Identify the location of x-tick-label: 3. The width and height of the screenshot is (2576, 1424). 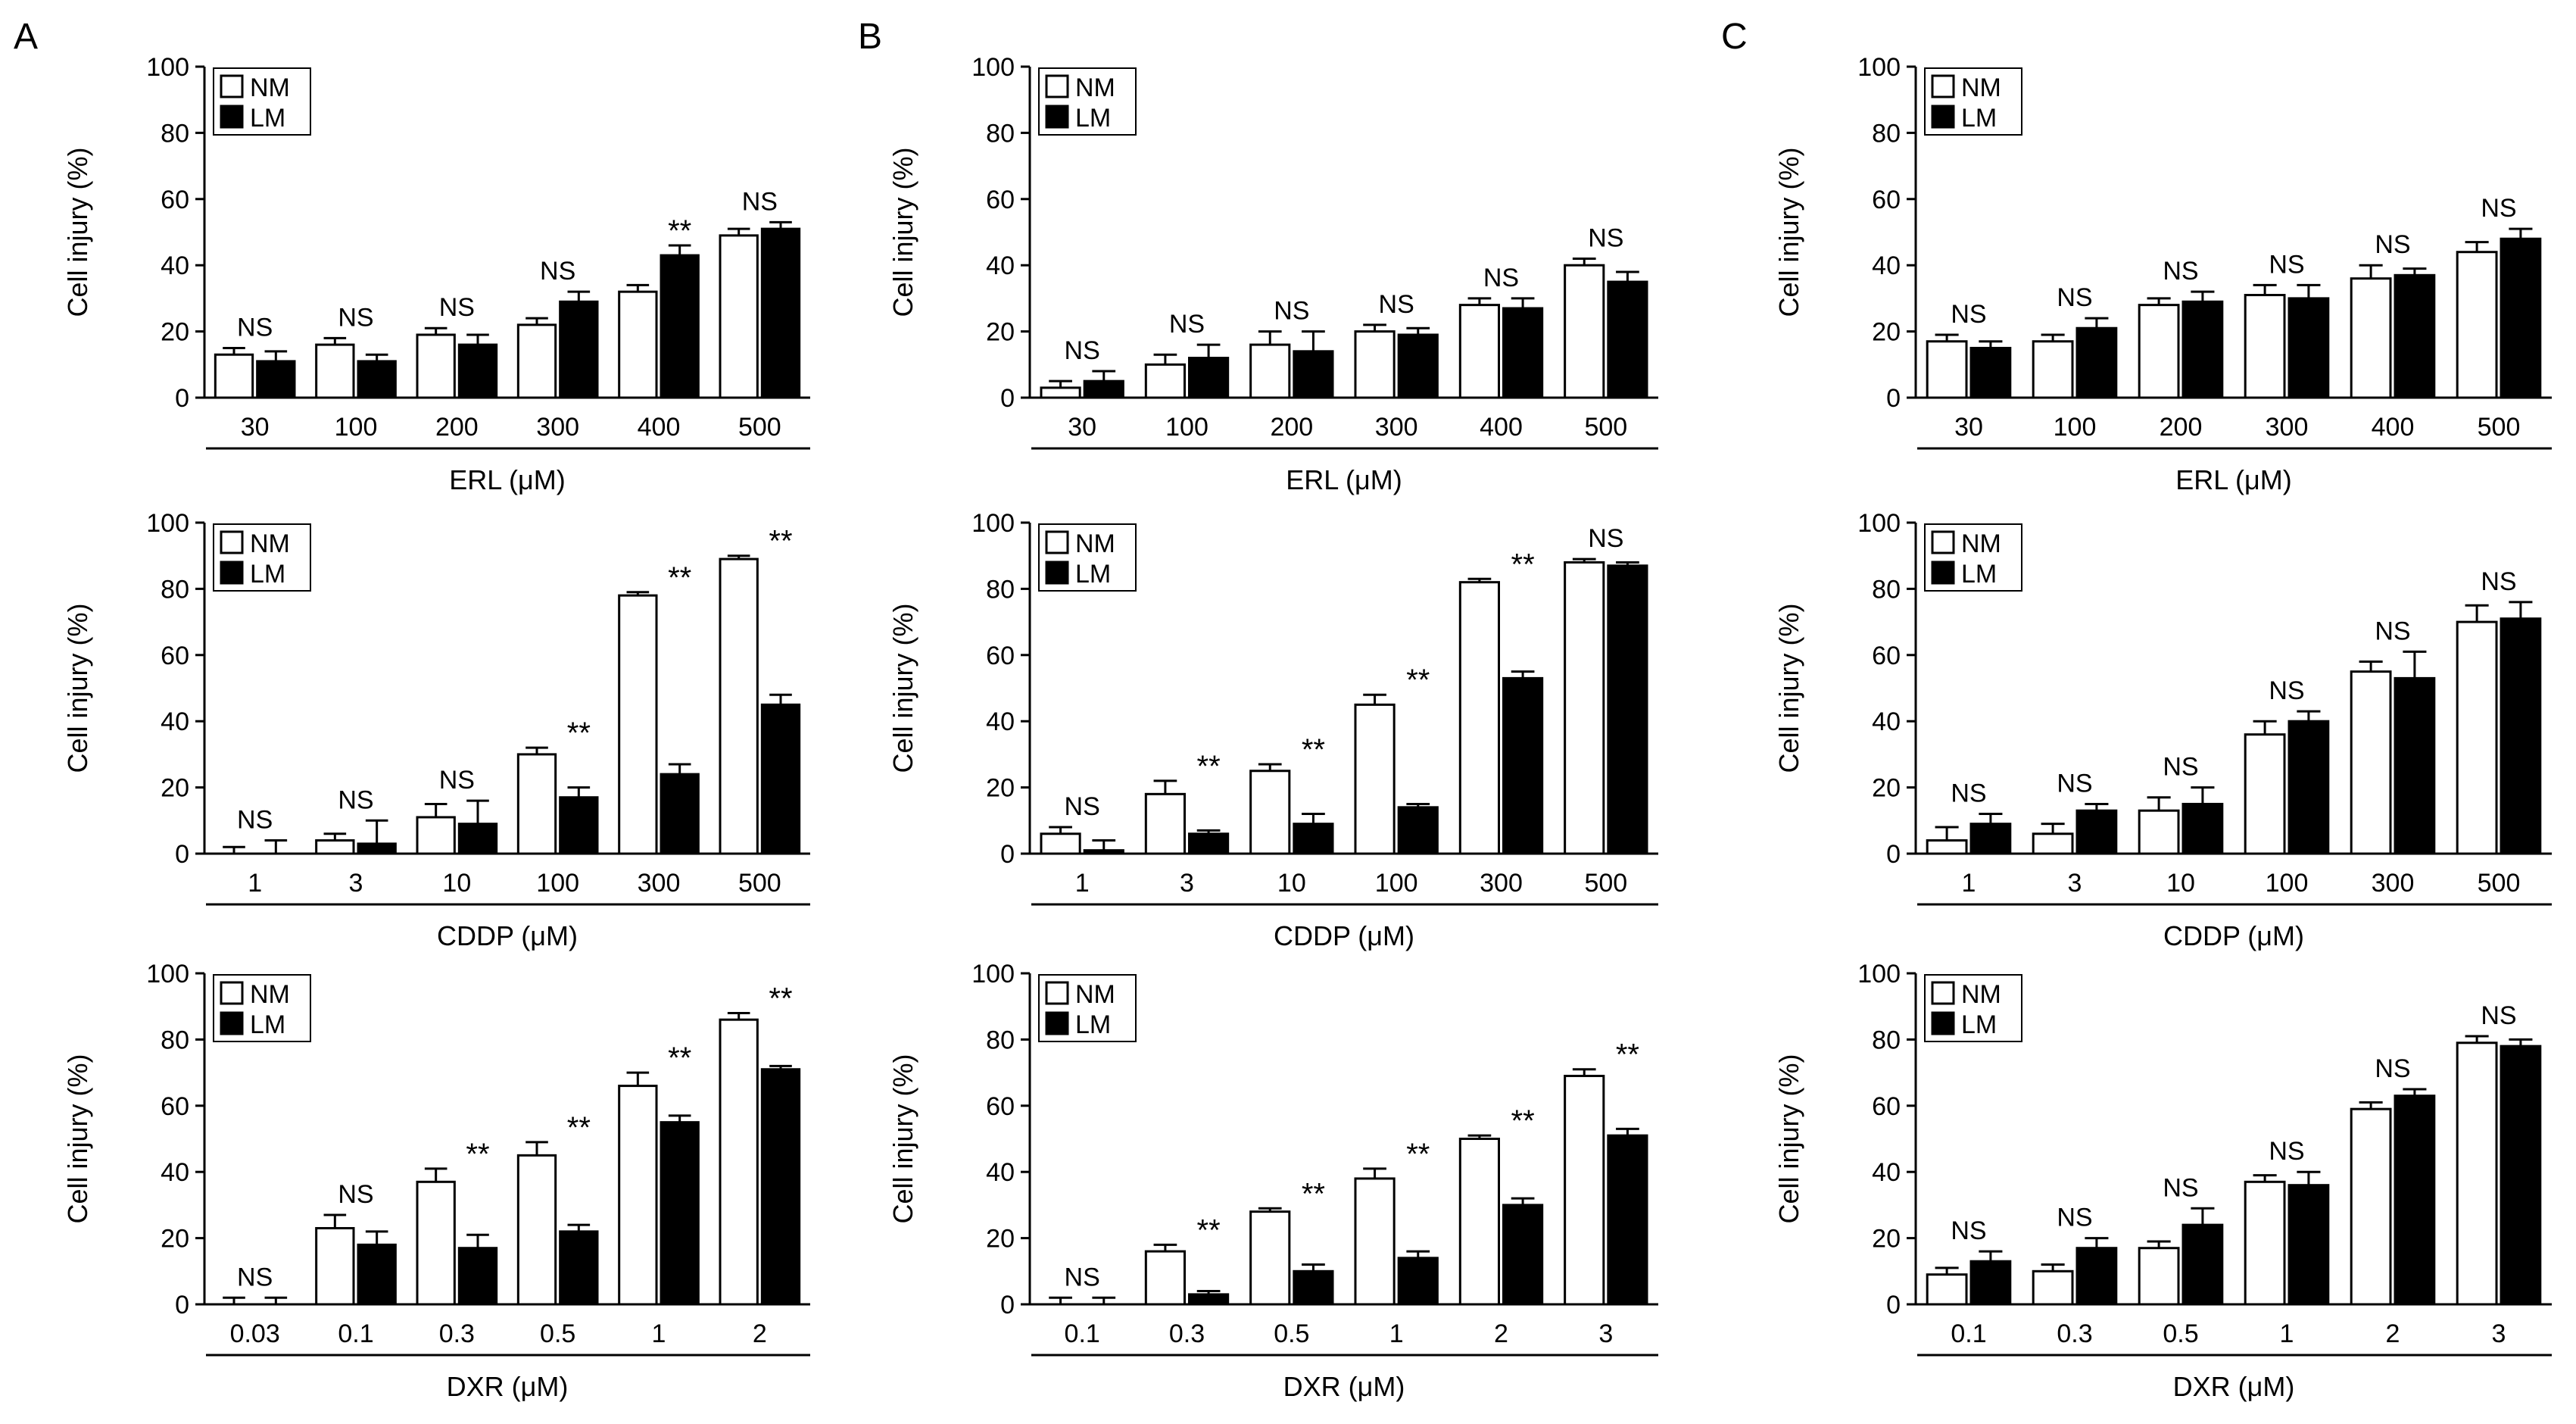
(1187, 883).